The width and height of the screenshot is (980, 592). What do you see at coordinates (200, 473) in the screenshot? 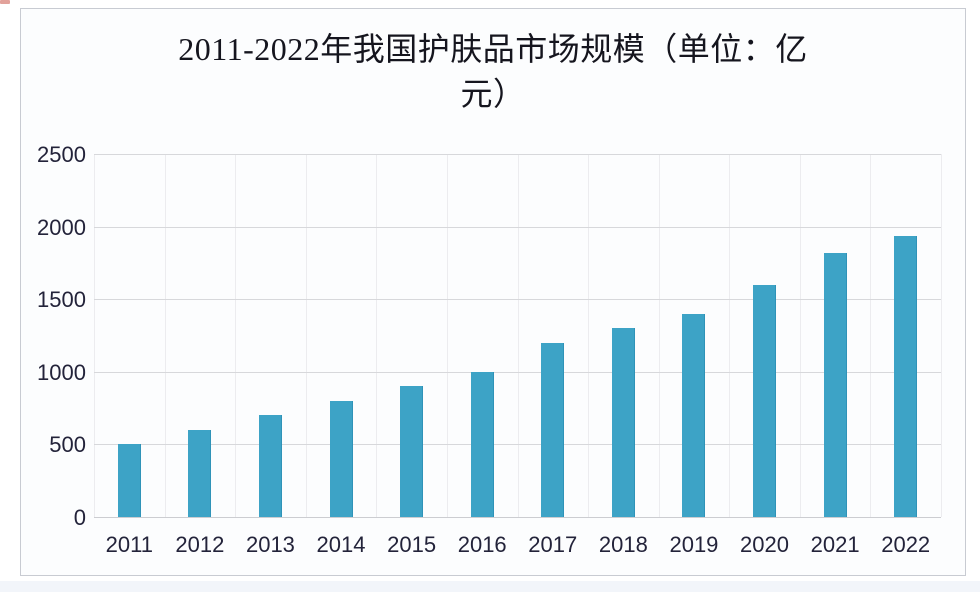
I see `bar-2012` at bounding box center [200, 473].